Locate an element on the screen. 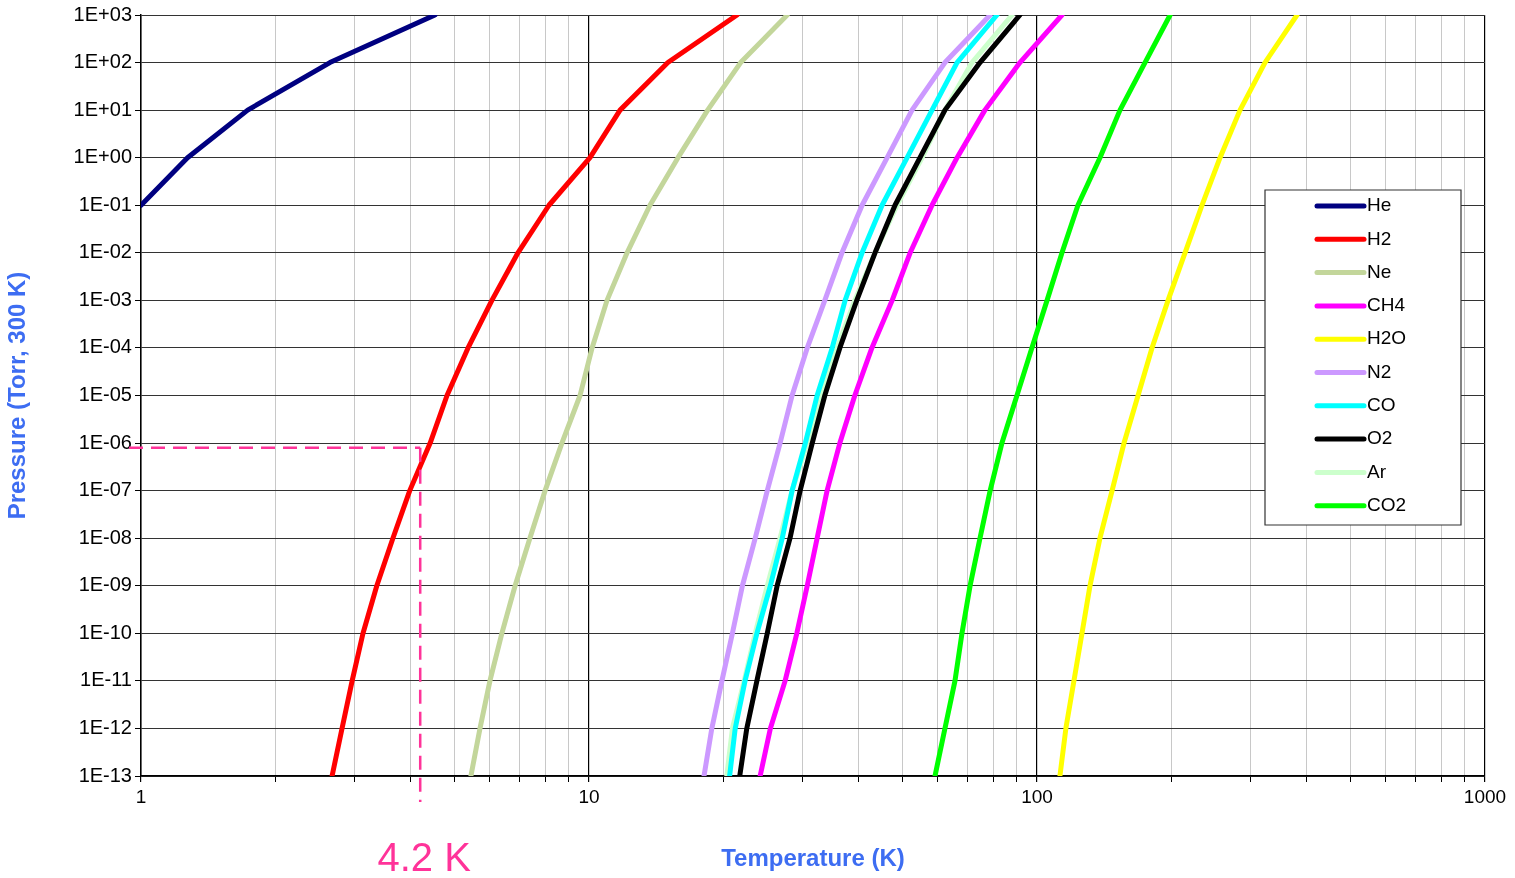  y-tick-label: 1E-02 is located at coordinates (105, 251).